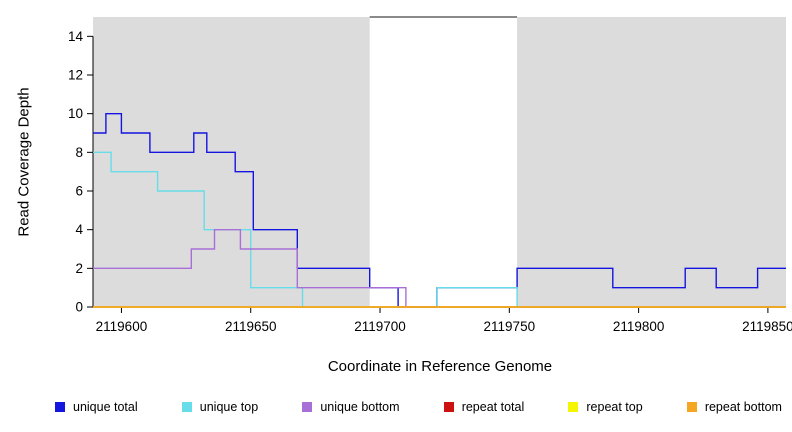 The image size is (792, 432). Describe the element at coordinates (743, 407) in the screenshot. I see `legend-label: repeat bottom` at that location.